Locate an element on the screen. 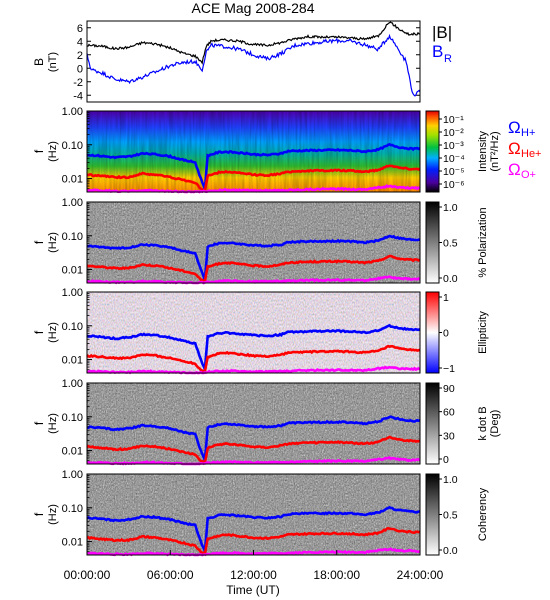 The height and width of the screenshot is (600, 550). colorbar-tick-label: 1 is located at coordinates (446, 298).